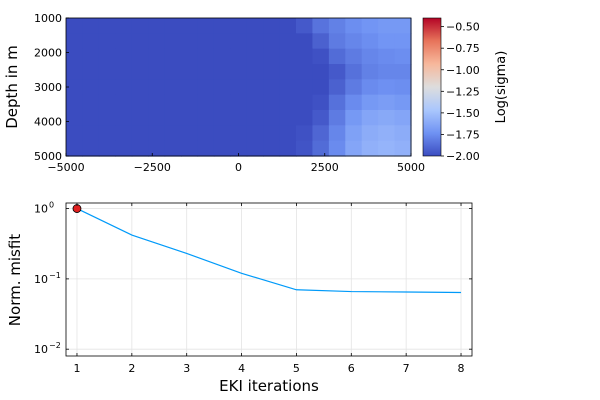  What do you see at coordinates (15, 280) in the screenshot?
I see `misfit-y-axis-label: Norm. misfit` at bounding box center [15, 280].